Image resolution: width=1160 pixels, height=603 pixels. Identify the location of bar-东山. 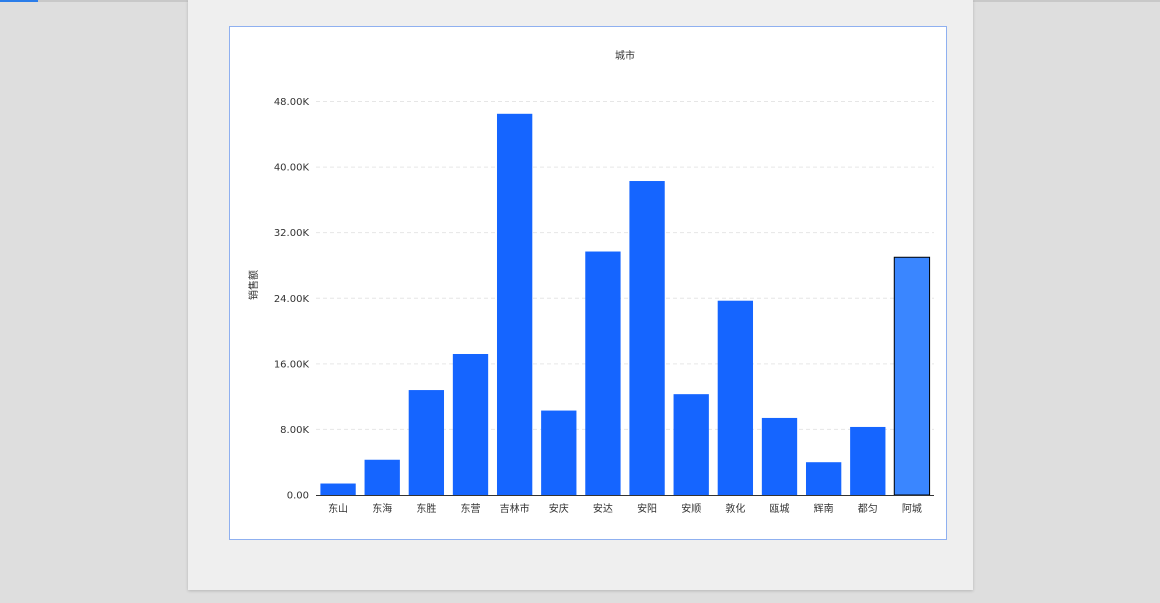
(338, 489).